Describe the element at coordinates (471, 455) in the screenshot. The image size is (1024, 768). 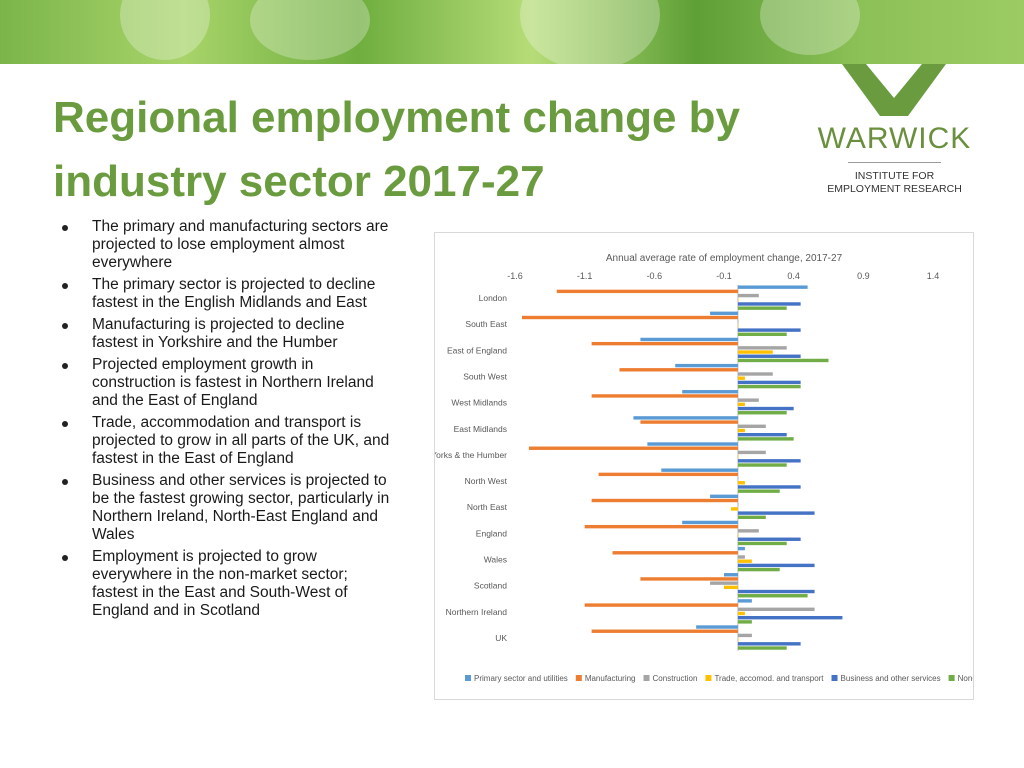
I see `category-label: Yorks & the Humber` at that location.